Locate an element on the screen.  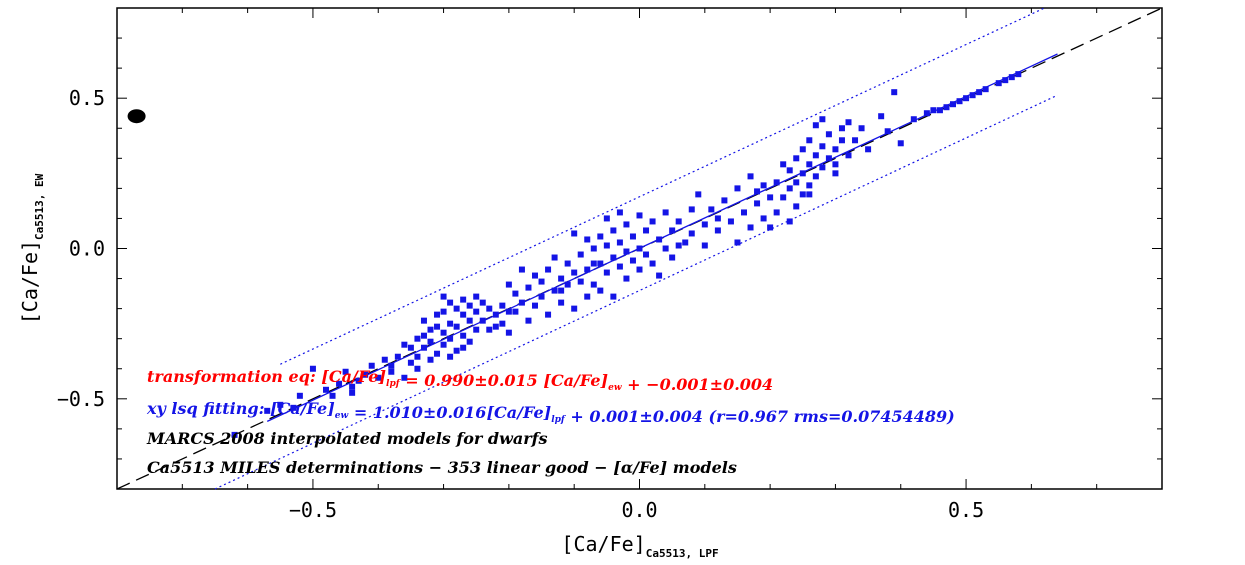
annotation-subscript: ew is located at coordinates (342, 416).